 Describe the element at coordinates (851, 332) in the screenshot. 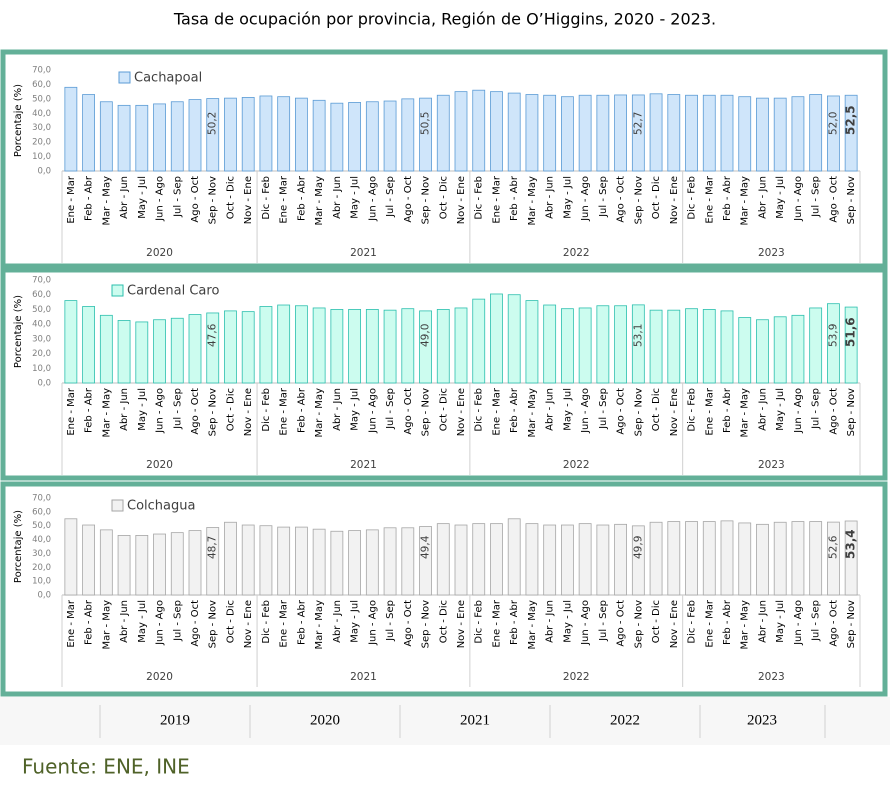

I see `data-label: 51,6` at that location.